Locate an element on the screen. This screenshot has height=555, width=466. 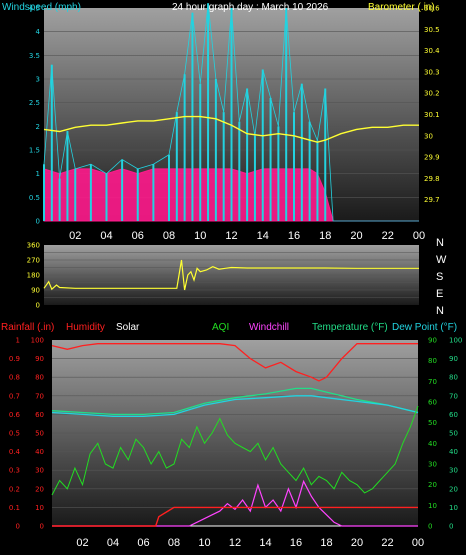
x-tick-label: 04 is located at coordinates (113, 543).